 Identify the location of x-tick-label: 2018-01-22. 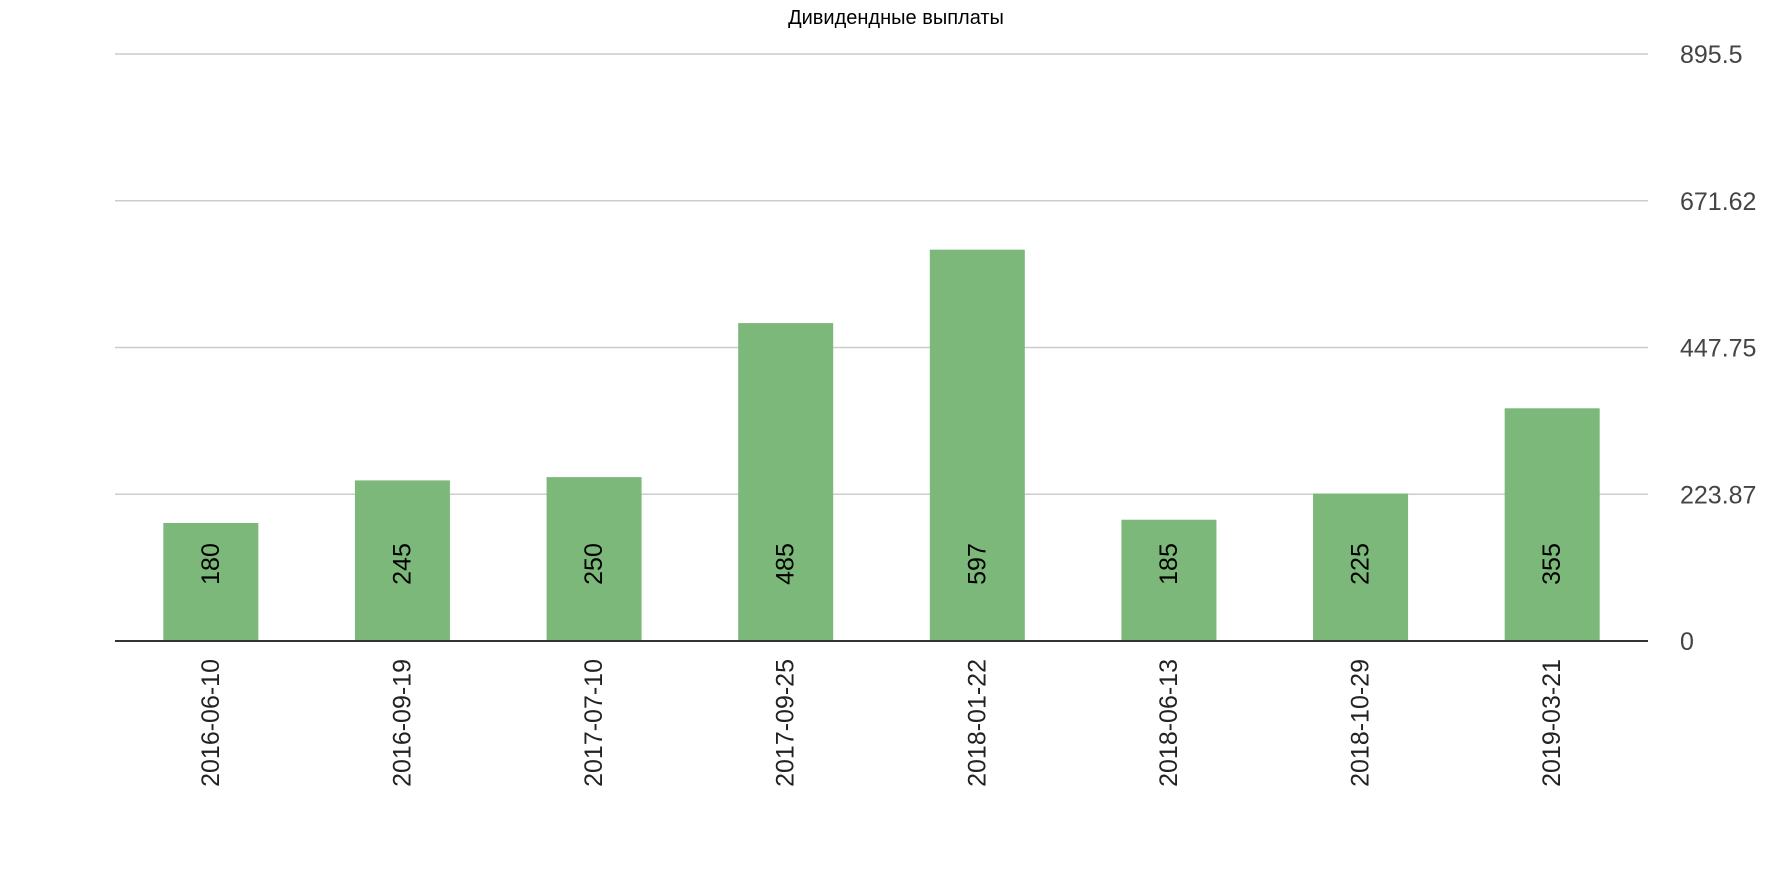
(977, 723).